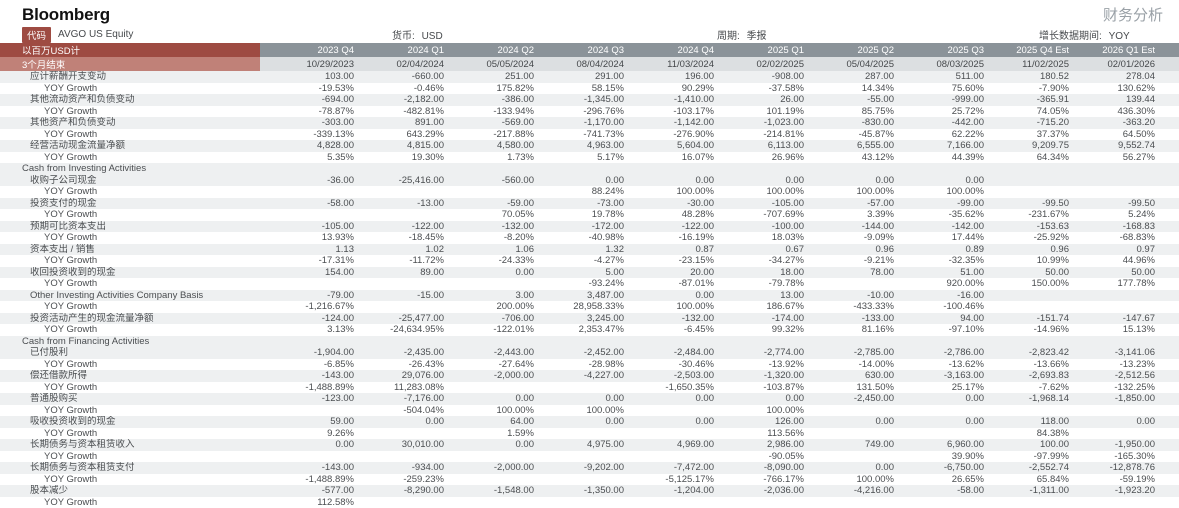 The width and height of the screenshot is (1179, 508). I want to click on growth-period-value: YOY, so click(1119, 36).